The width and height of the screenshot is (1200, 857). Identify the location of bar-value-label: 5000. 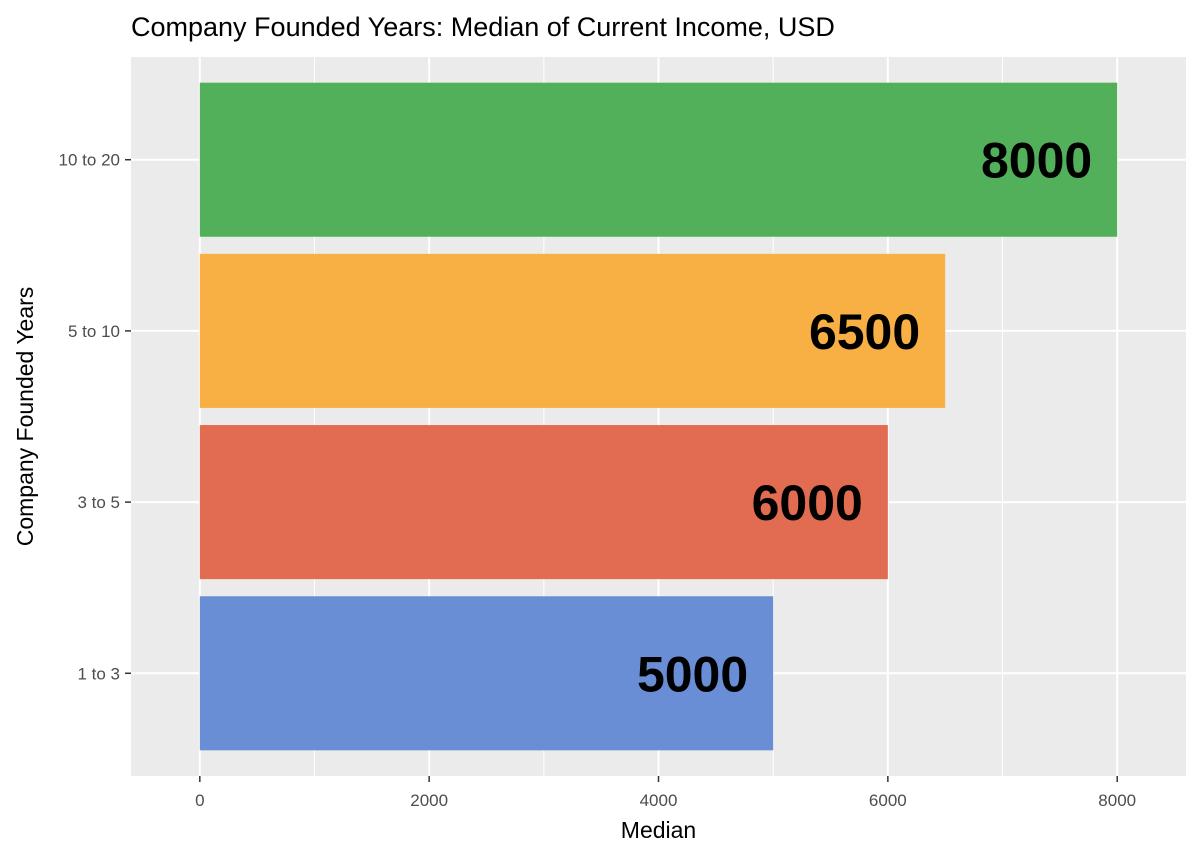
(692, 674).